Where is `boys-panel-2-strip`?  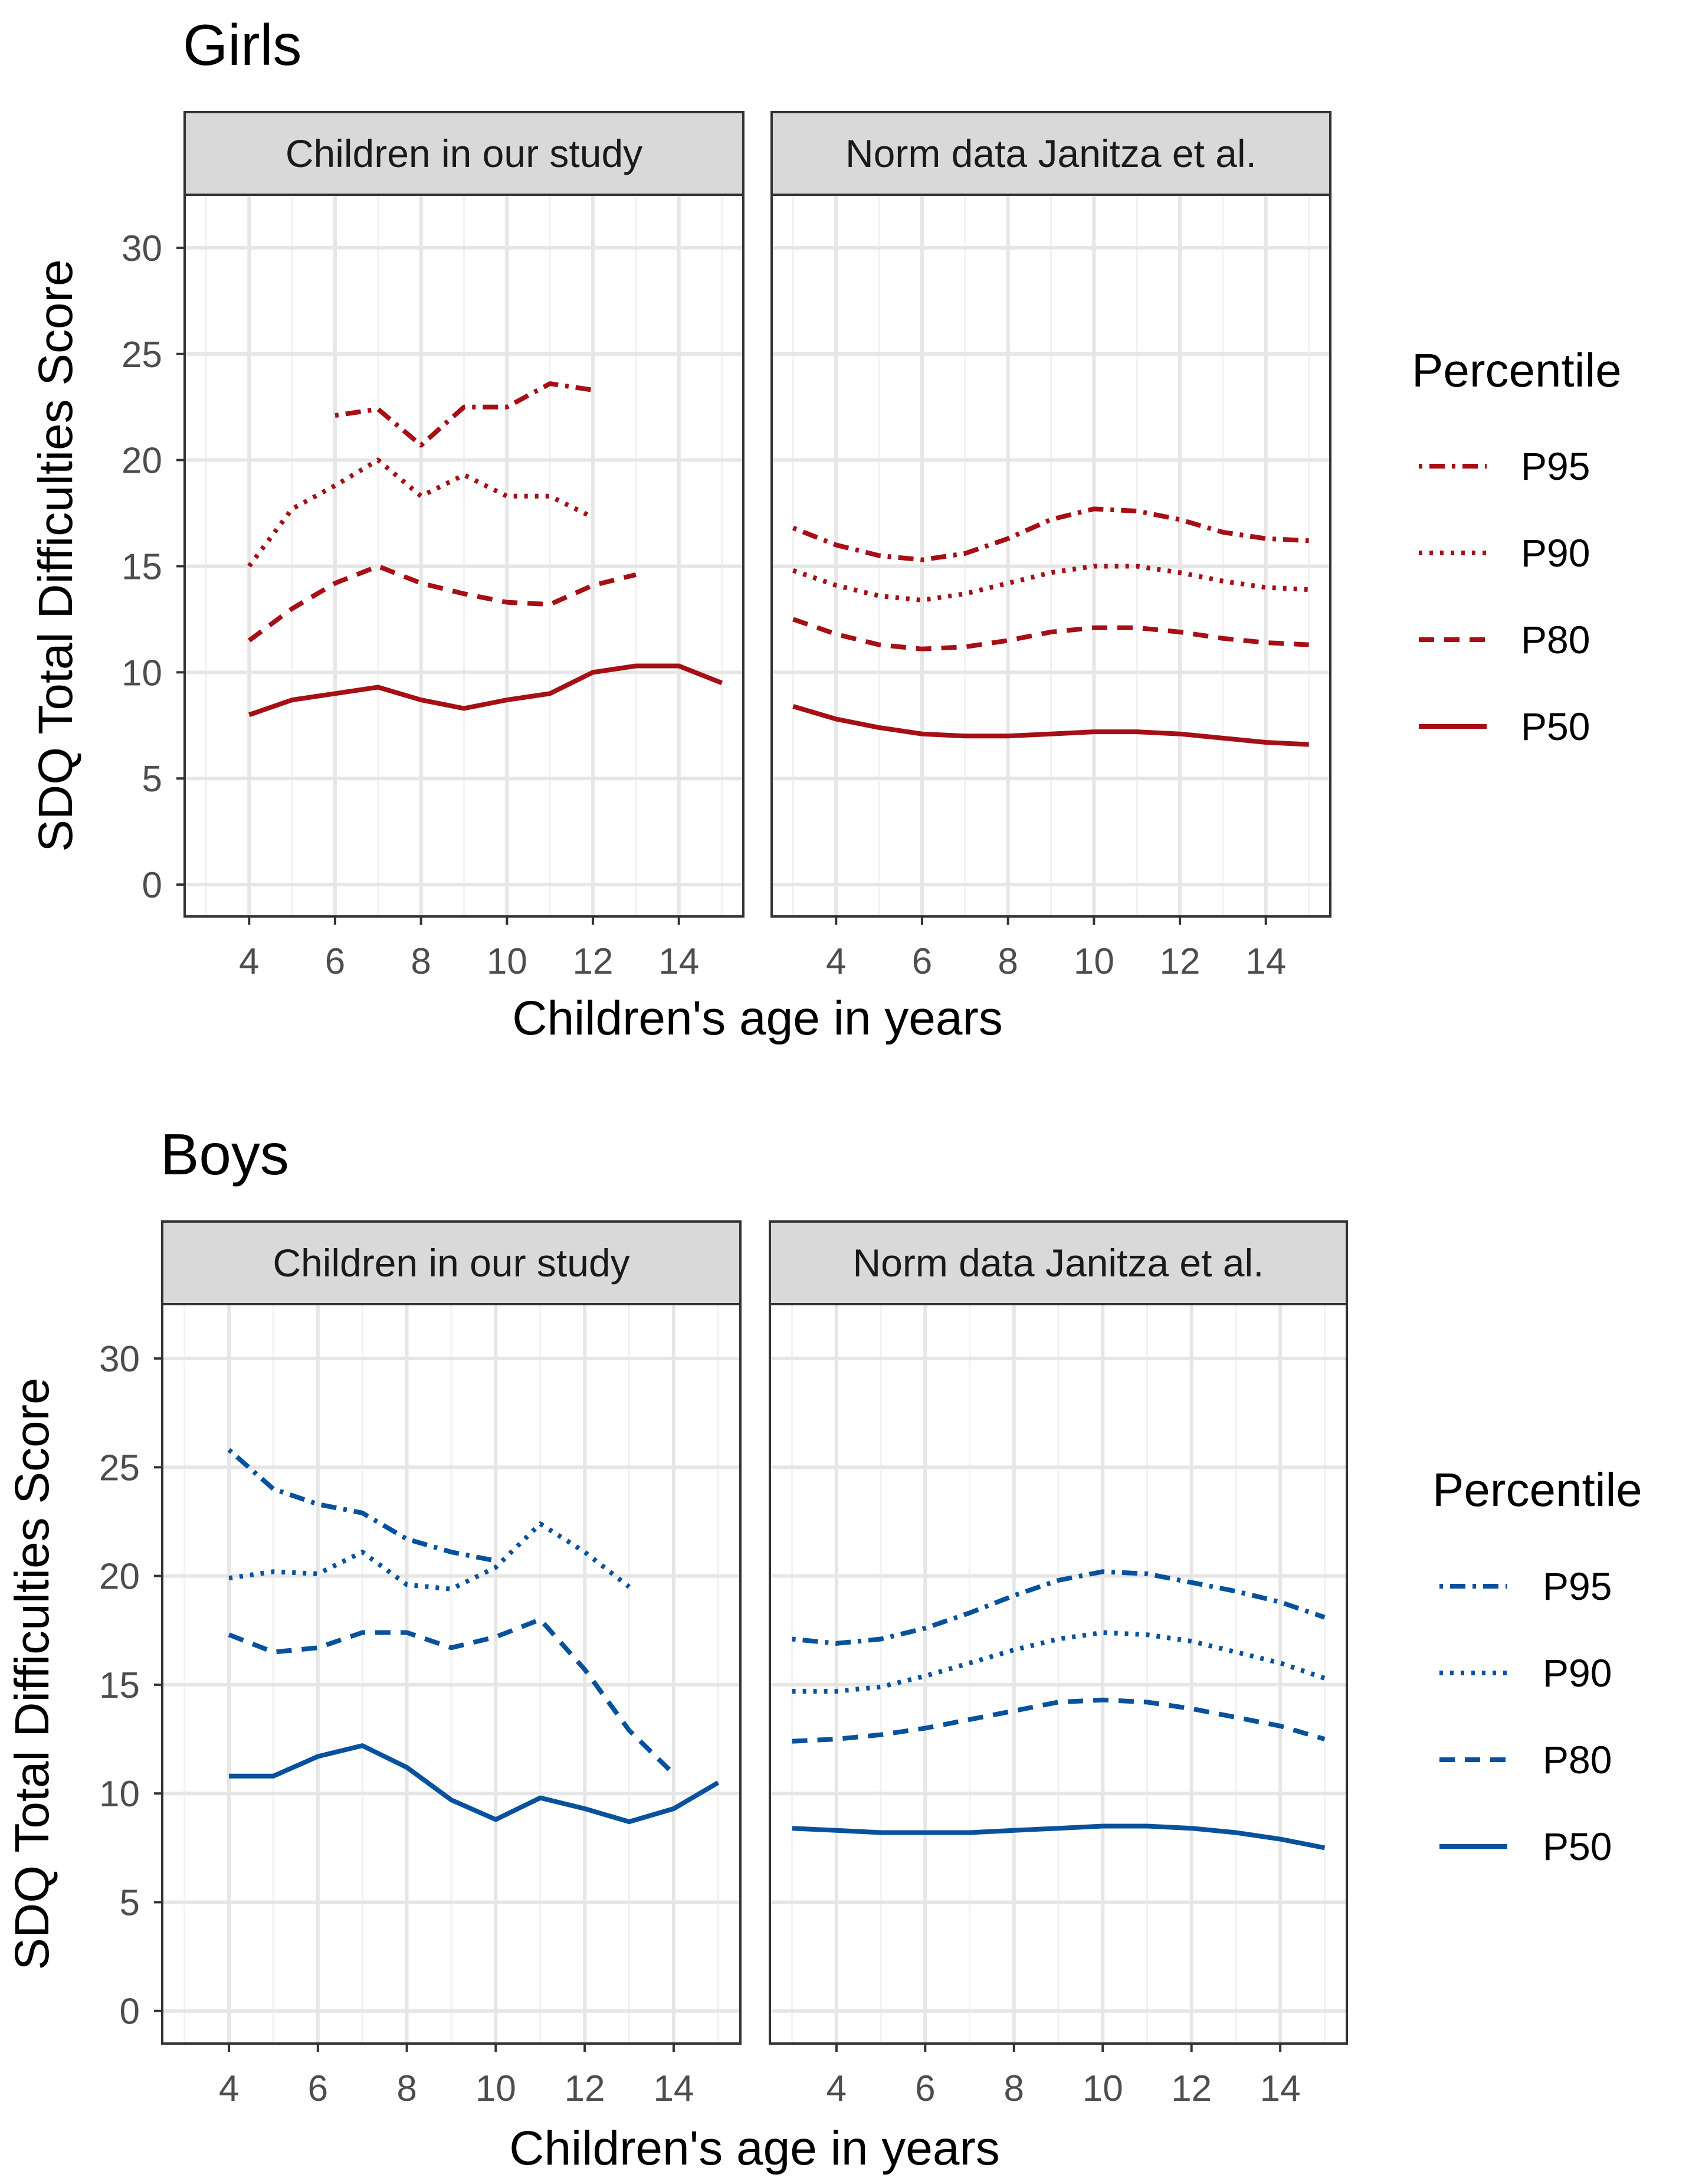
boys-panel-2-strip is located at coordinates (1058, 1262).